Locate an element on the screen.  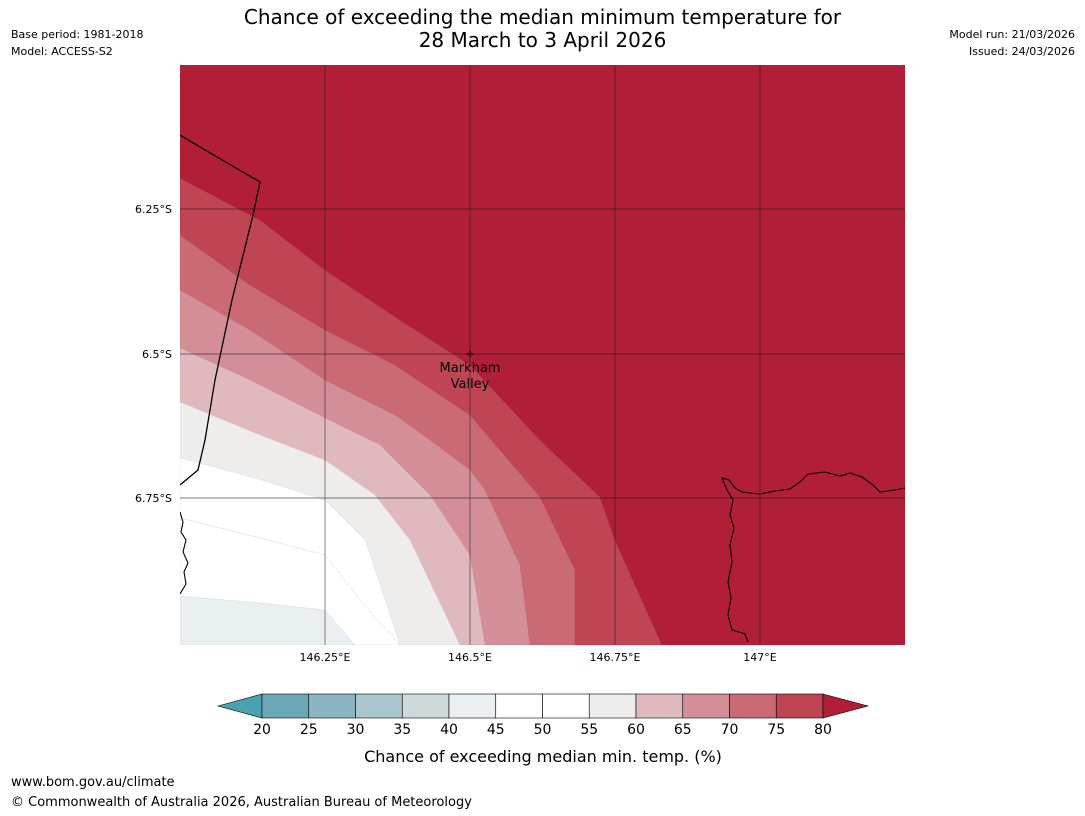
latitude-labels: 6.25°S 6.5°S 6.75°S is located at coordinates (153, 354).